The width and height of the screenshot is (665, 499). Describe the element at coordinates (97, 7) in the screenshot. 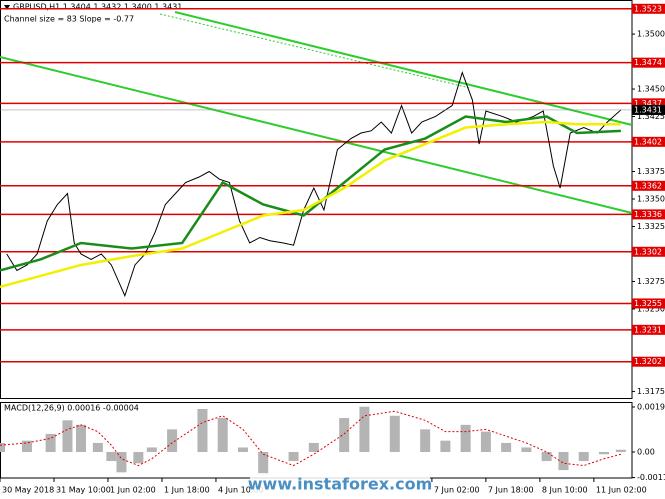

I see `symbol-info: GBPUSD,H1 1.3404 1.3432 1.3400 1.3431` at that location.